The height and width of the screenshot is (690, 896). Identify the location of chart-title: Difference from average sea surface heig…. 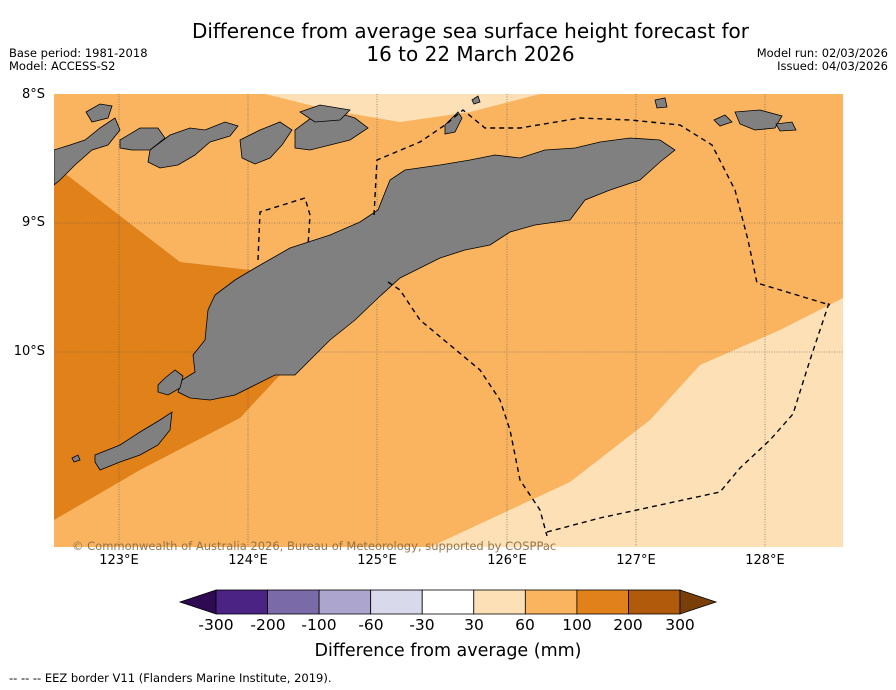
(448, 43).